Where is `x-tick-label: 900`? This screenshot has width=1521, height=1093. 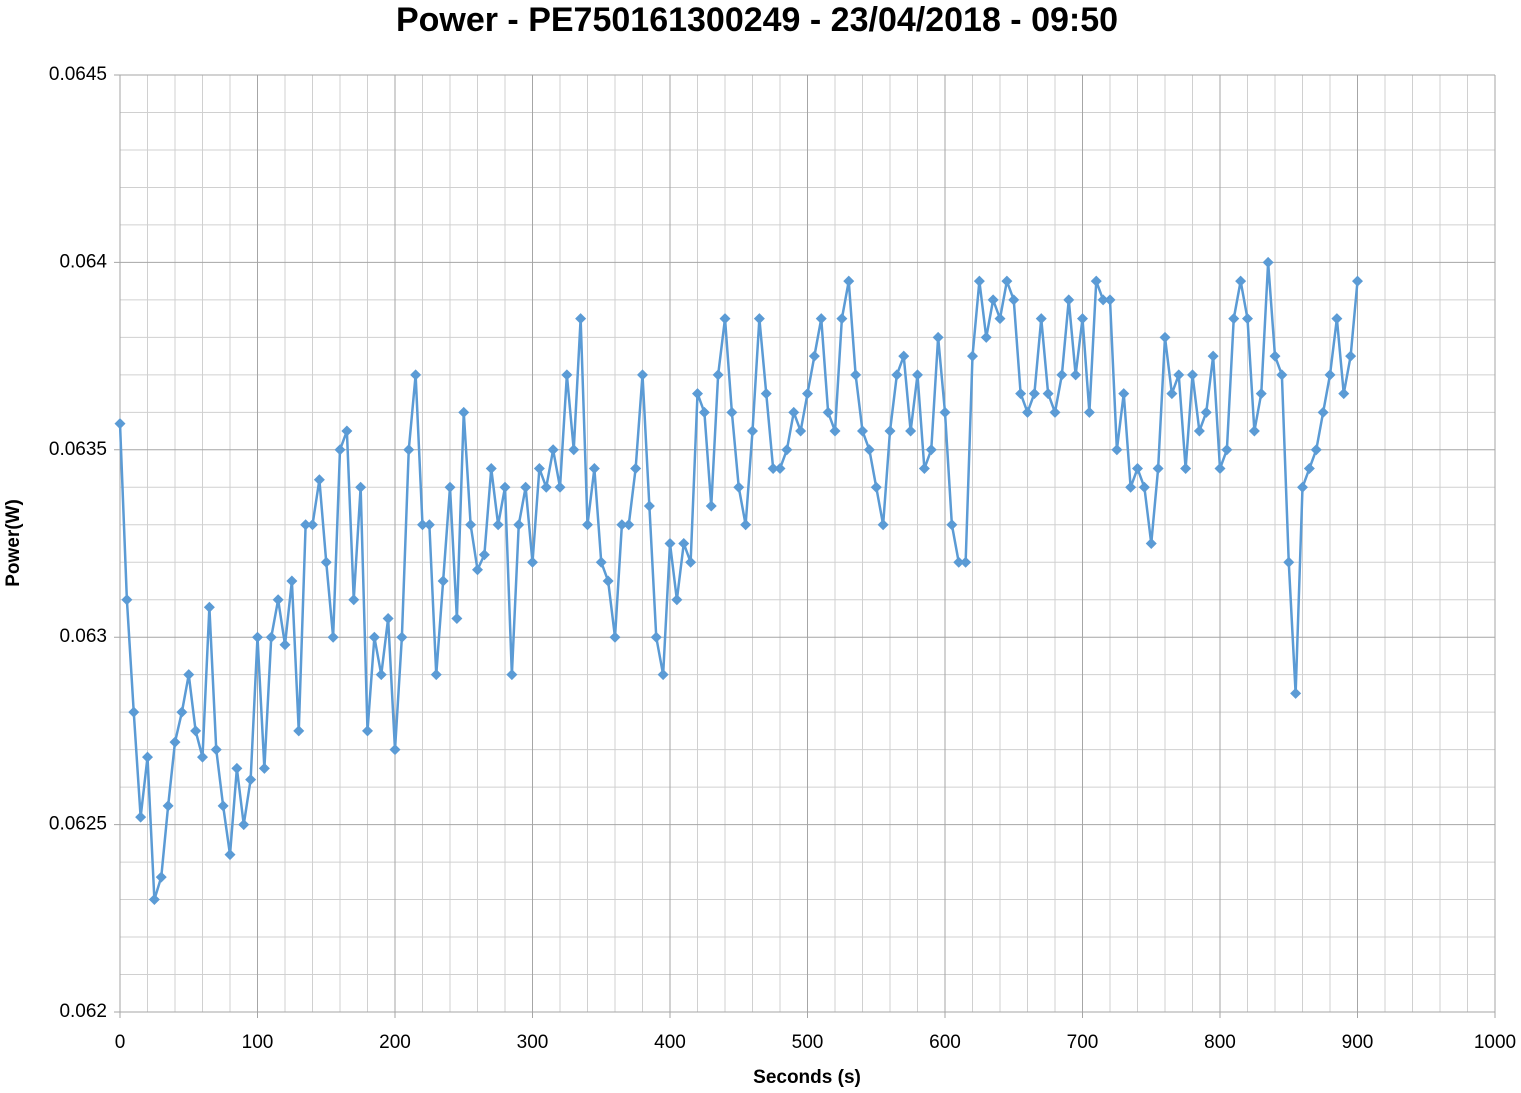 x-tick-label: 900 is located at coordinates (1358, 1042).